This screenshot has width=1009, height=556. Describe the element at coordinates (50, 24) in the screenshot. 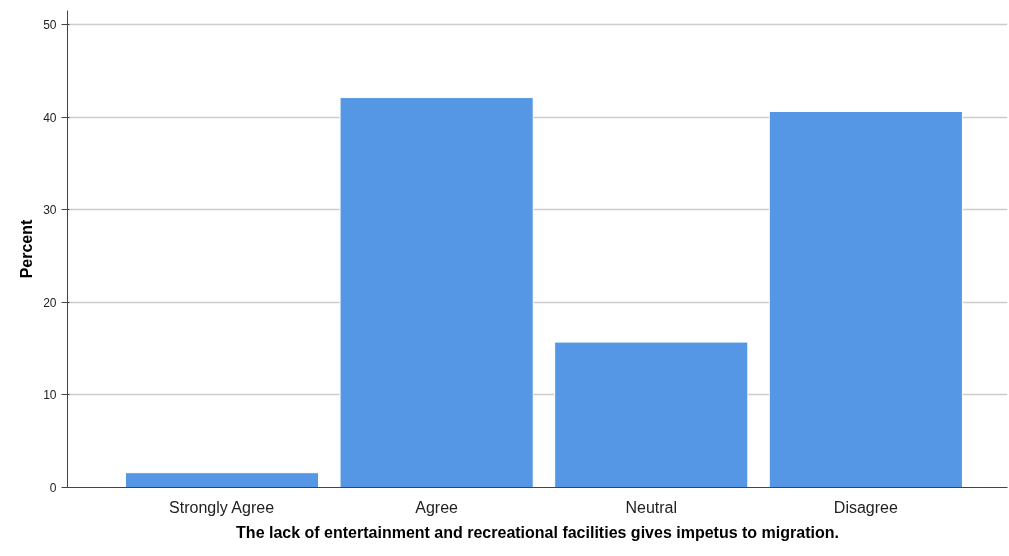

I see `y-tick-label: 50` at that location.